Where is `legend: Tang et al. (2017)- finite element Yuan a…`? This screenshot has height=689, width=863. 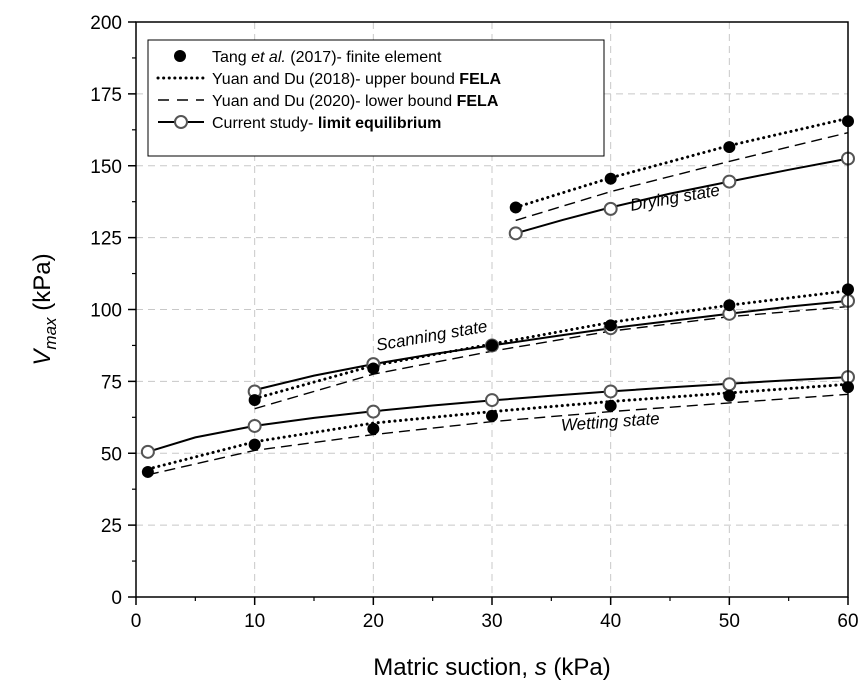
legend: Tang et al. (2017)- finite element Yuan a… is located at coordinates (376, 98).